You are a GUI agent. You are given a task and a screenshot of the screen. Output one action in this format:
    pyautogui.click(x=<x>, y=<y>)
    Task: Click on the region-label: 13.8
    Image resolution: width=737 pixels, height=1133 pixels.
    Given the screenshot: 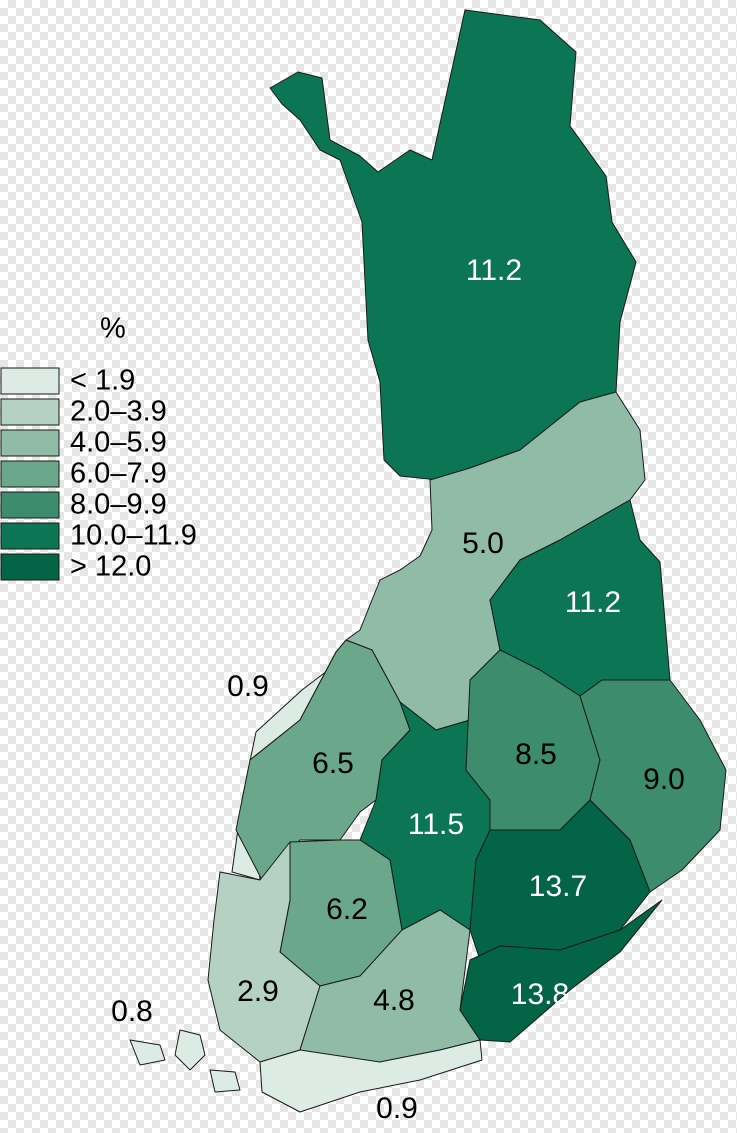 What is the action you would take?
    pyautogui.click(x=540, y=994)
    